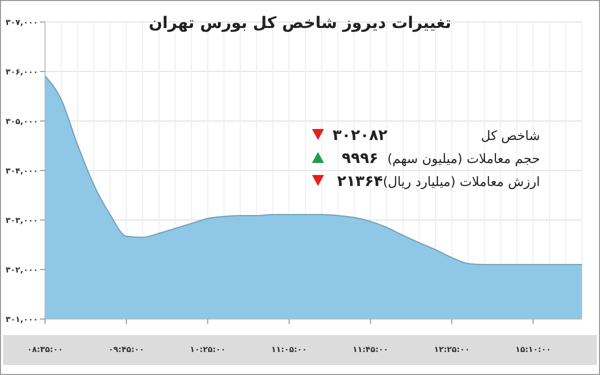 This screenshot has height=375, width=600. Describe the element at coordinates (360, 135) in the screenshot. I see `annotation: ۳۰۲۰۸۲` at that location.